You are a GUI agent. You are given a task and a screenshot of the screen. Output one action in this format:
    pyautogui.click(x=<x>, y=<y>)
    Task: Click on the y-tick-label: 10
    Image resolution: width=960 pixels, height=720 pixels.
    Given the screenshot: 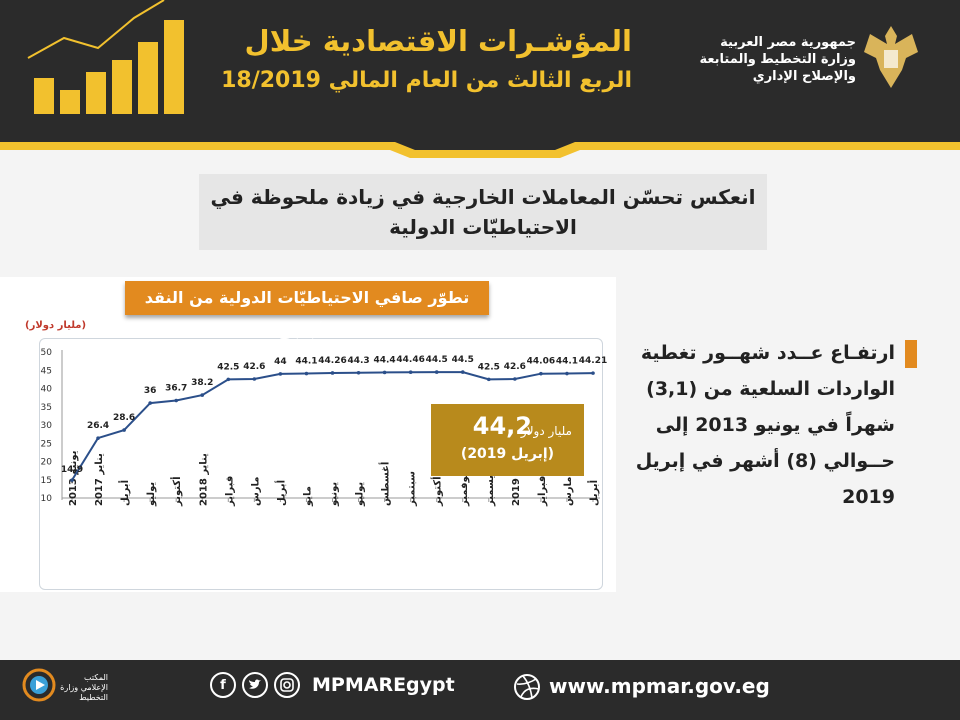 What is the action you would take?
    pyautogui.click(x=47, y=499)
    